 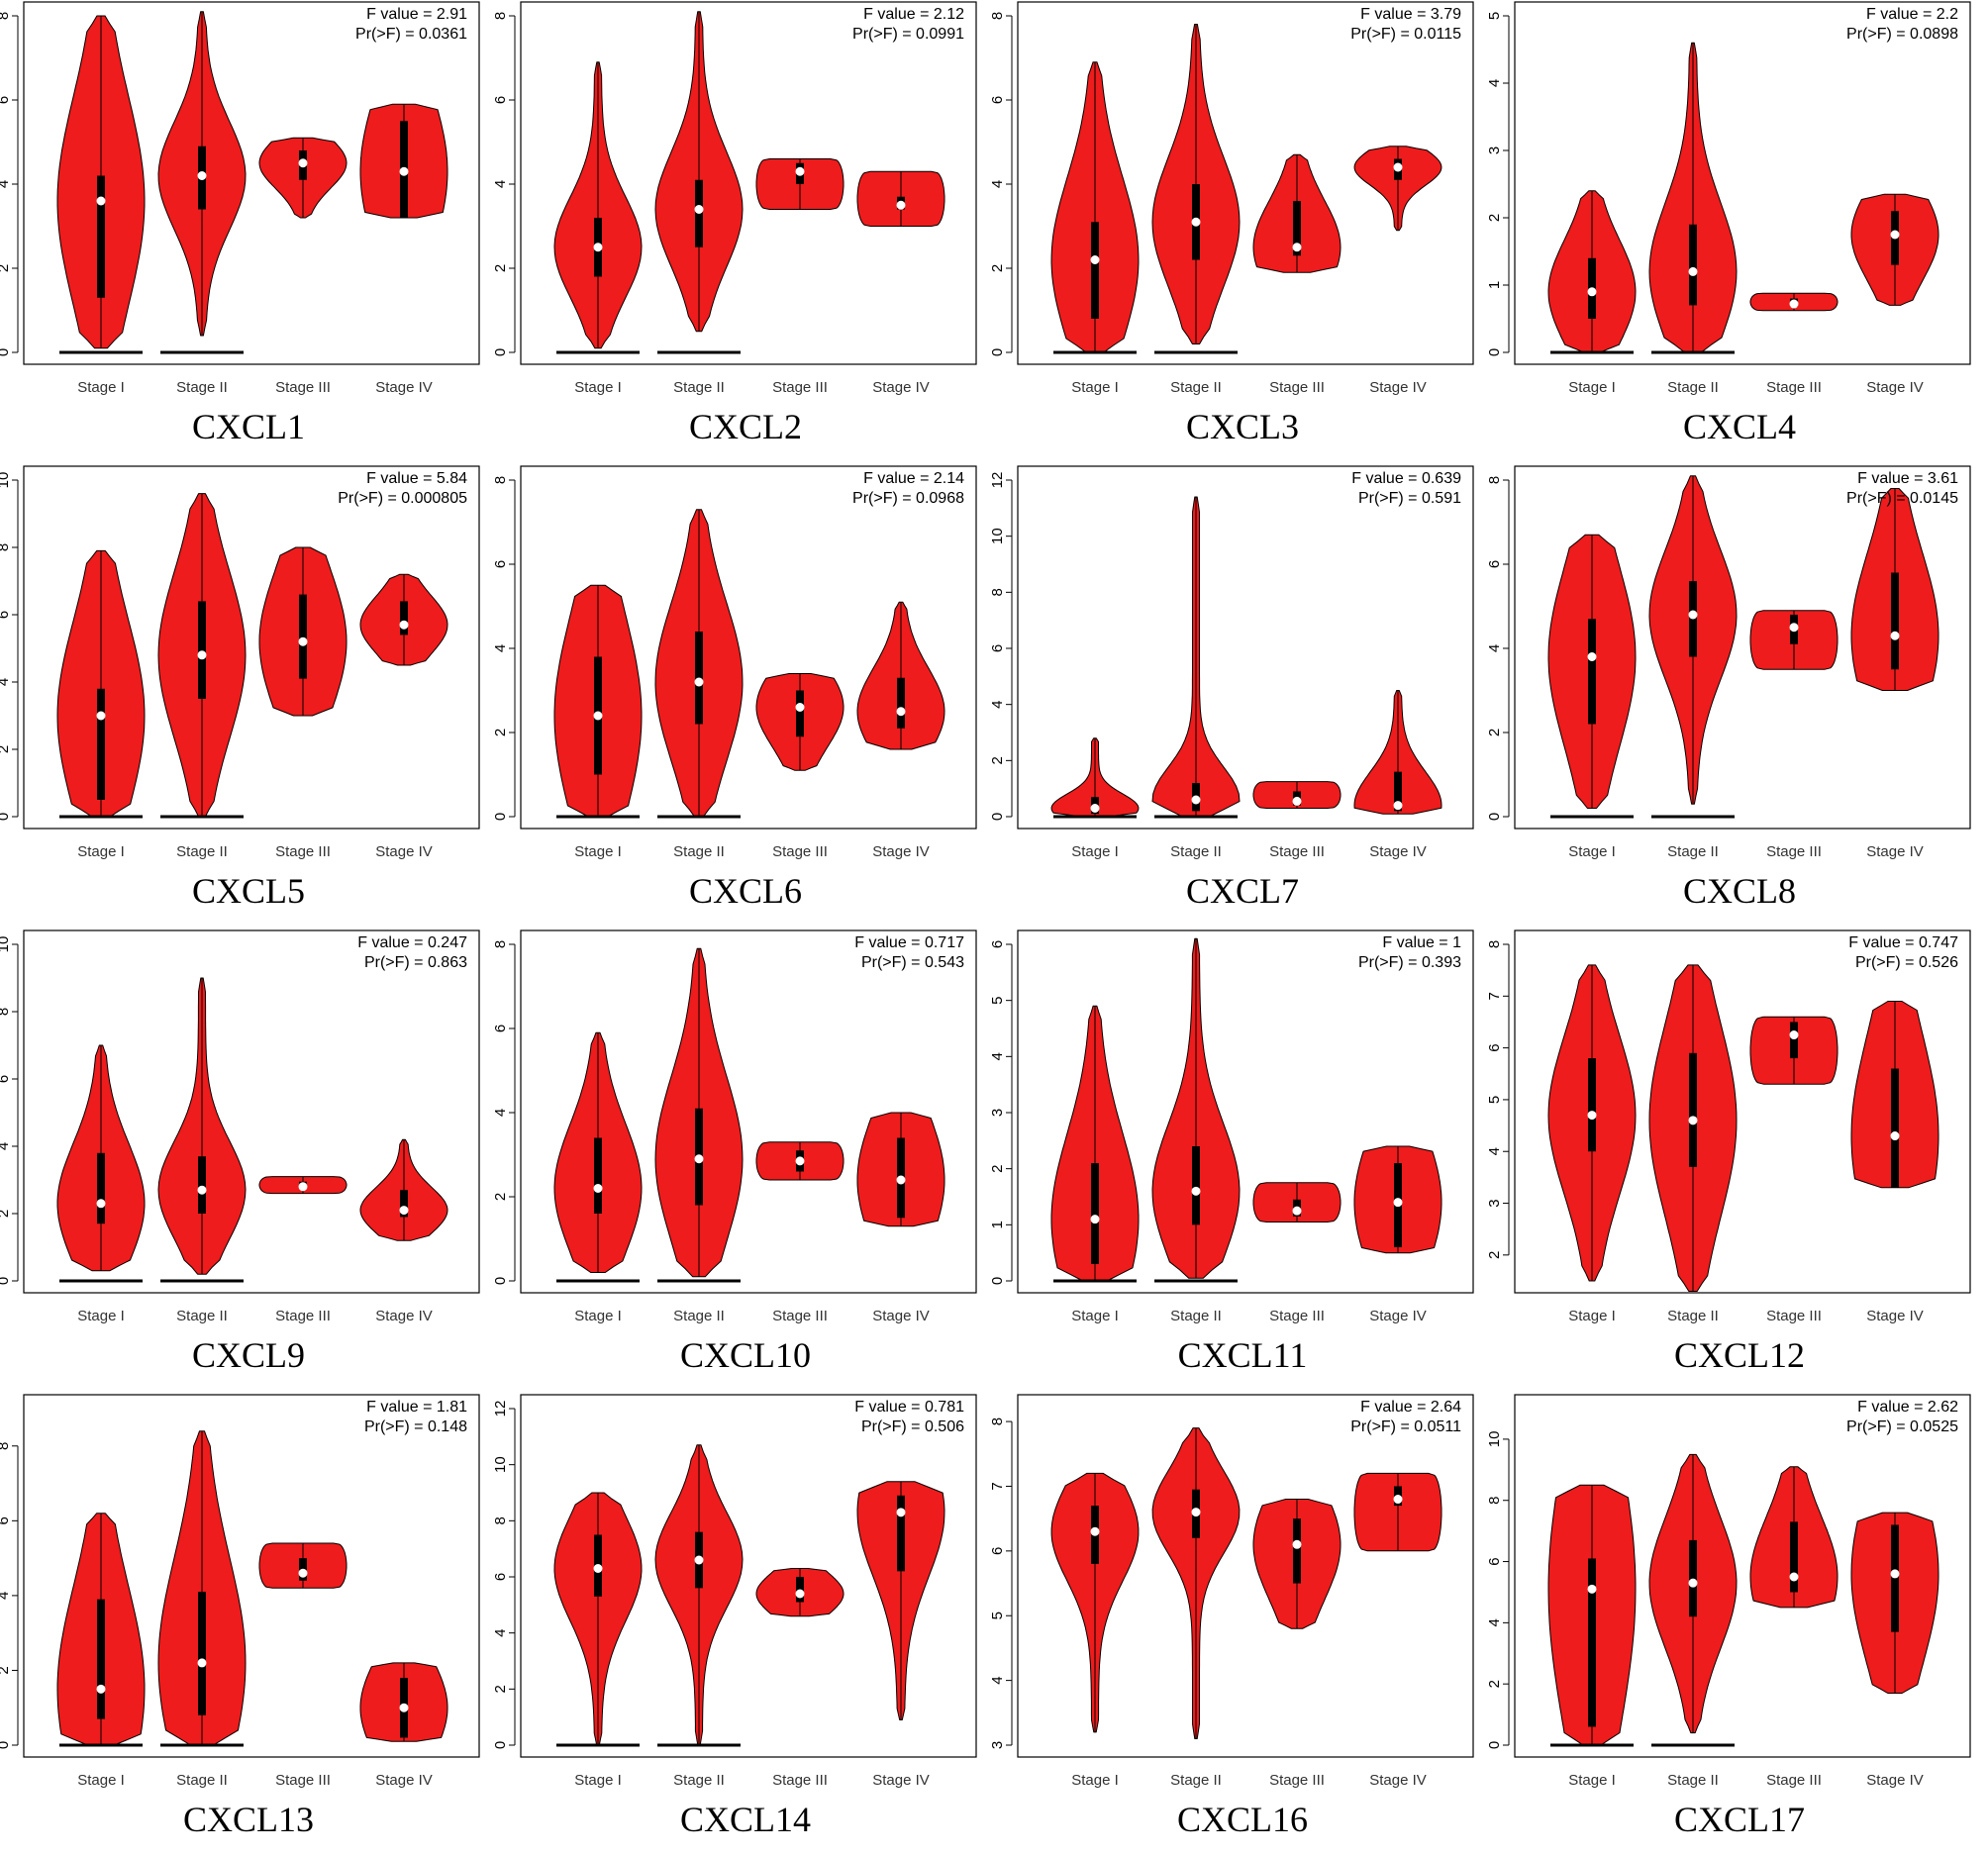 What do you see at coordinates (416, 479) in the screenshot?
I see `f-value-label: F value = 5.84` at bounding box center [416, 479].